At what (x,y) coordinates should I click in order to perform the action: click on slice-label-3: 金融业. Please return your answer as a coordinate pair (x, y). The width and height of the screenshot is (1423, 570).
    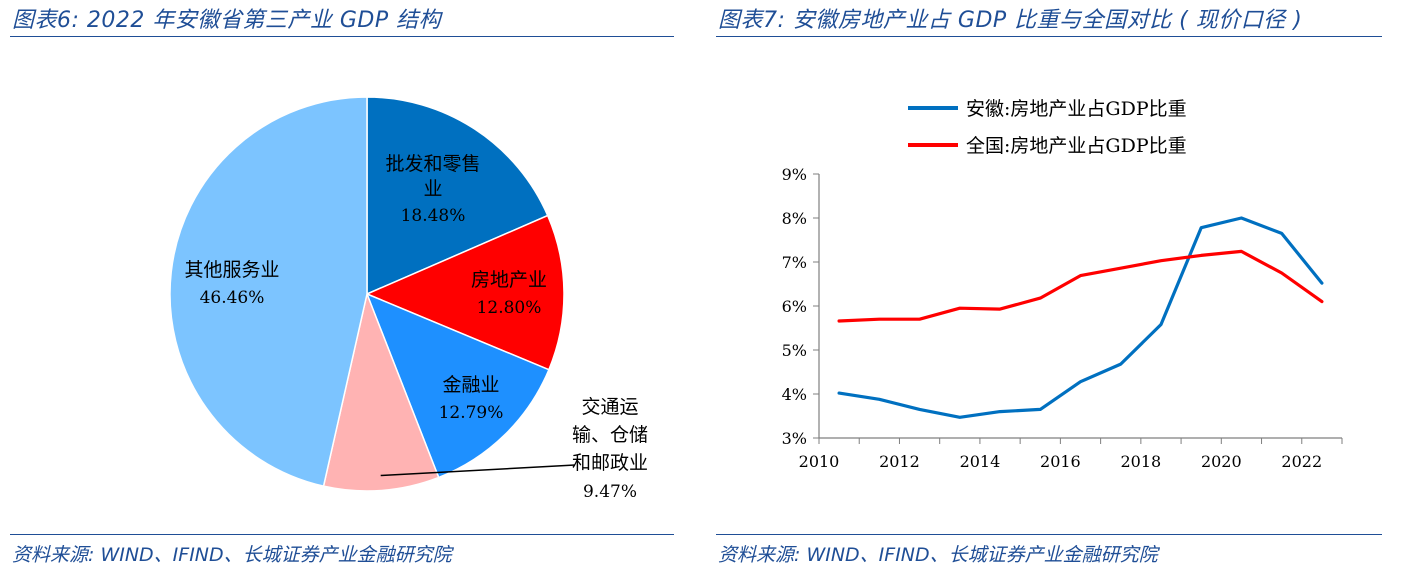
    Looking at the image, I should click on (470, 385).